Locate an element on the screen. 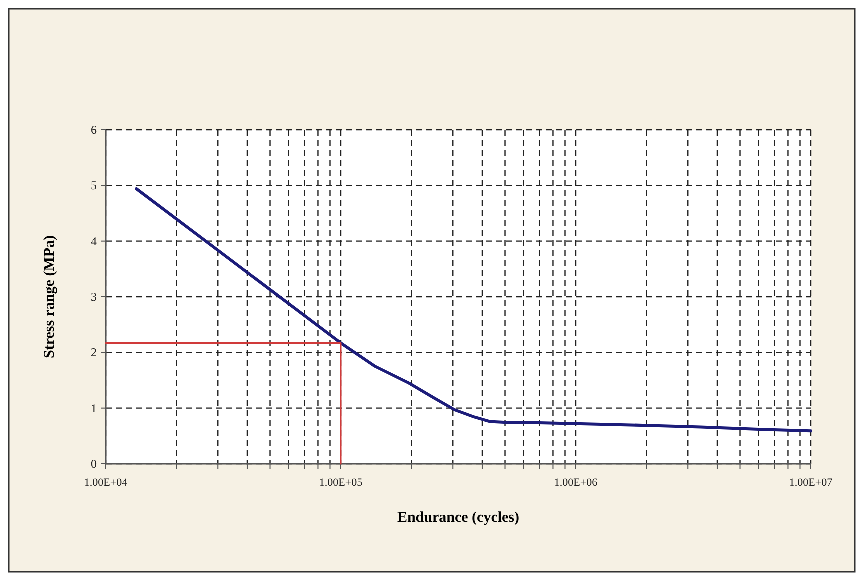  y-tick-label: 1 is located at coordinates (94, 408).